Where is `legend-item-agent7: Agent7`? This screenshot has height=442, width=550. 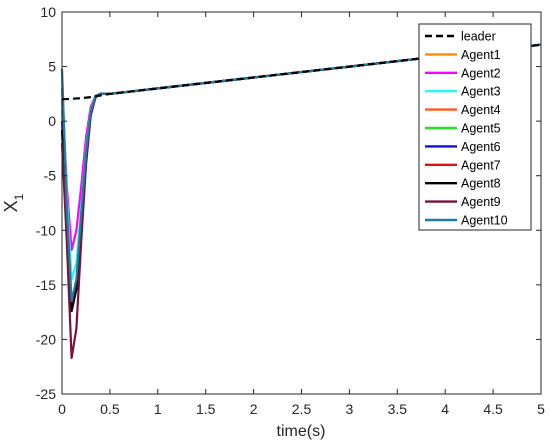 legend-item-agent7: Agent7 is located at coordinates (463, 165).